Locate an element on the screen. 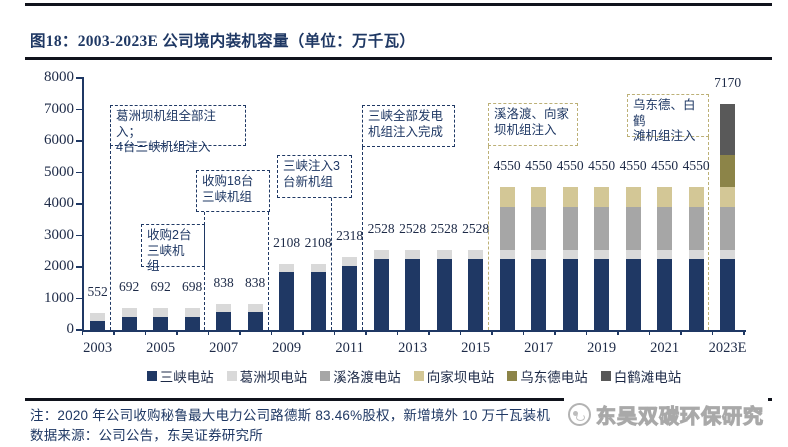 This screenshot has height=447, width=788. legend-item: 乌东德电站 is located at coordinates (547, 376).